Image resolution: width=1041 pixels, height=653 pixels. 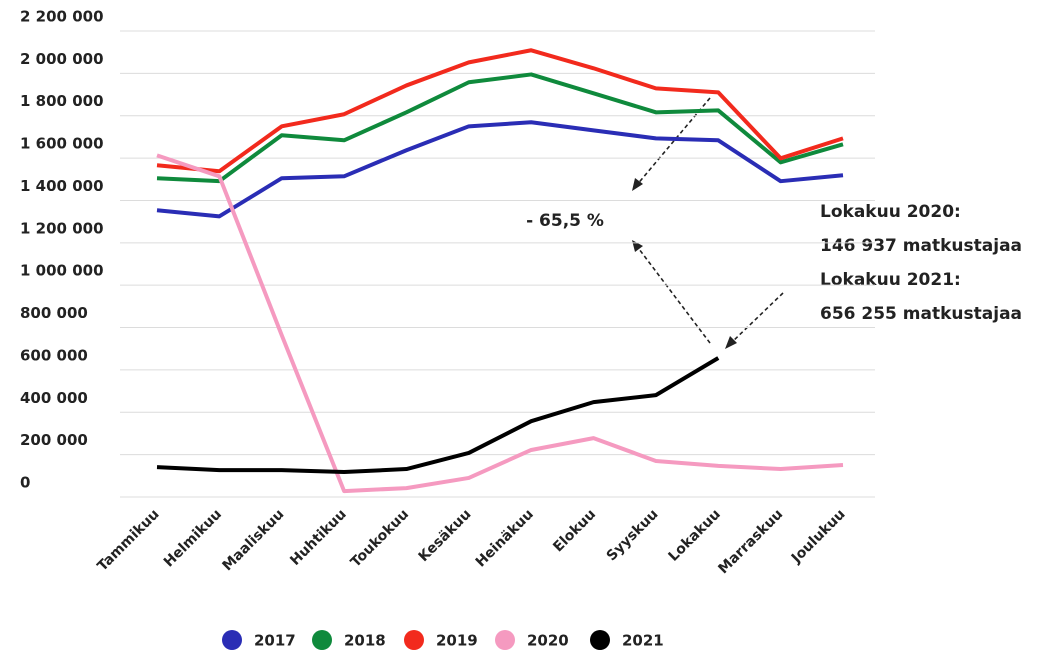 I want to click on annotation: 146 937 matkustajaa, so click(x=921, y=246).